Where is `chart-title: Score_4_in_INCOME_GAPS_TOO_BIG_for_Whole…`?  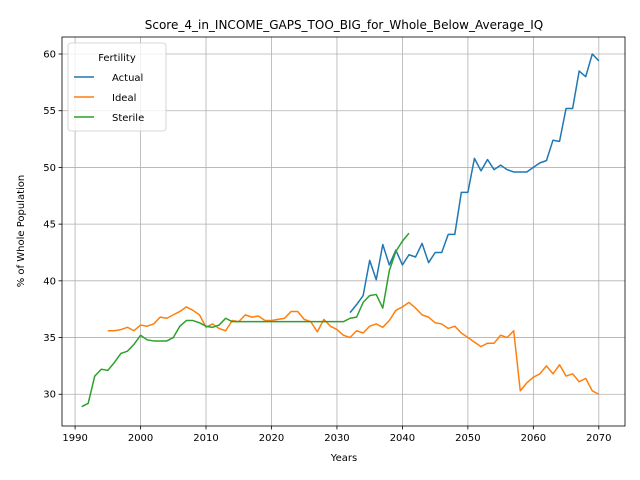 chart-title: Score_4_in_INCOME_GAPS_TOO_BIG_for_Whole… is located at coordinates (344, 25).